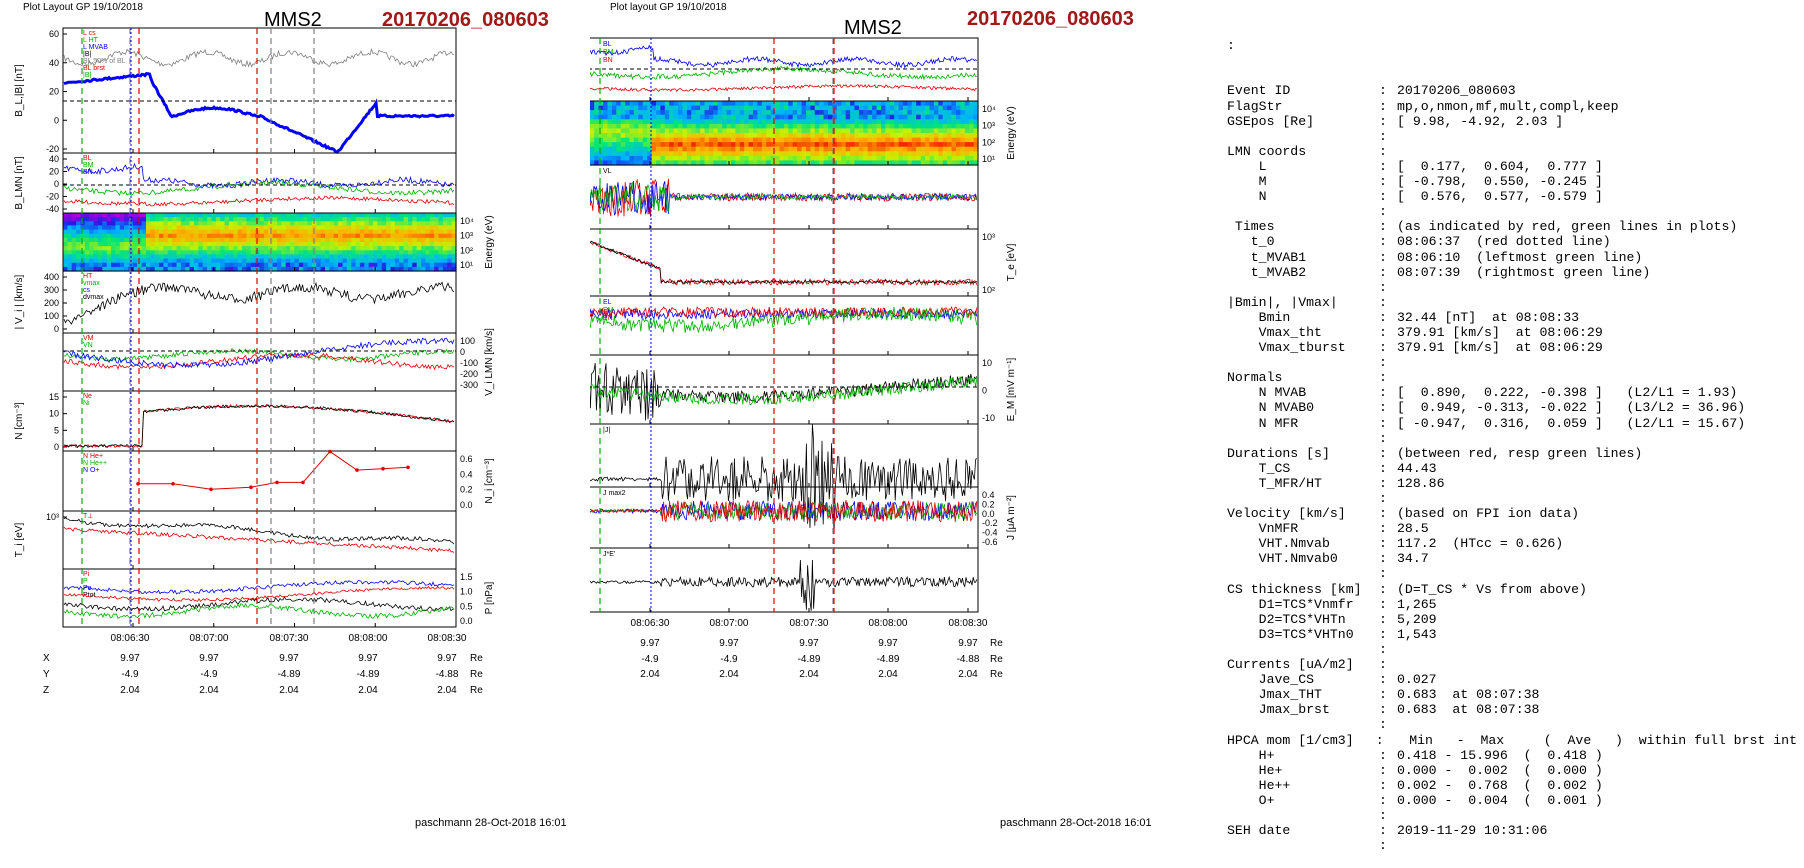 The height and width of the screenshot is (868, 1804). Describe the element at coordinates (466, 577) in the screenshot. I see `left-ytick-right-label: 1.5` at that location.